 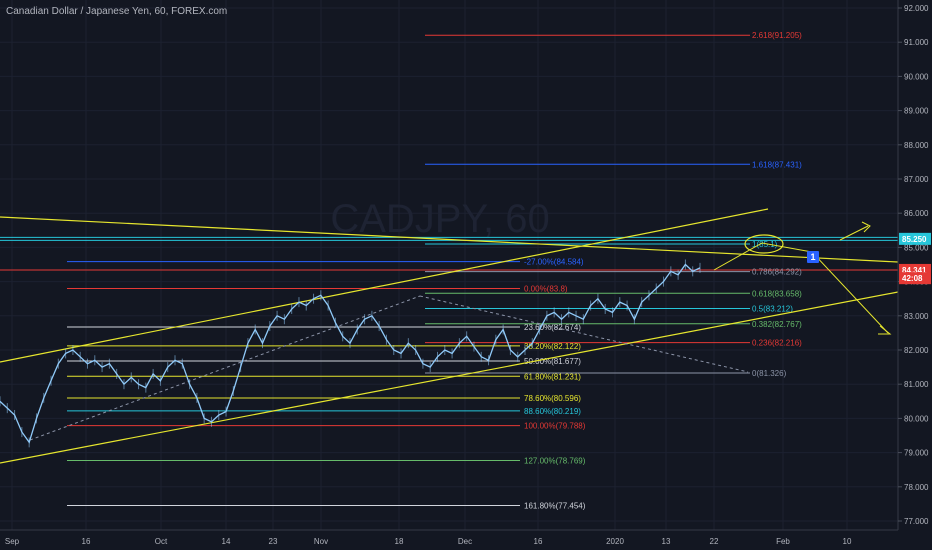 What do you see at coordinates (916, 179) in the screenshot?
I see `price-tick-label: 87.000` at bounding box center [916, 179].